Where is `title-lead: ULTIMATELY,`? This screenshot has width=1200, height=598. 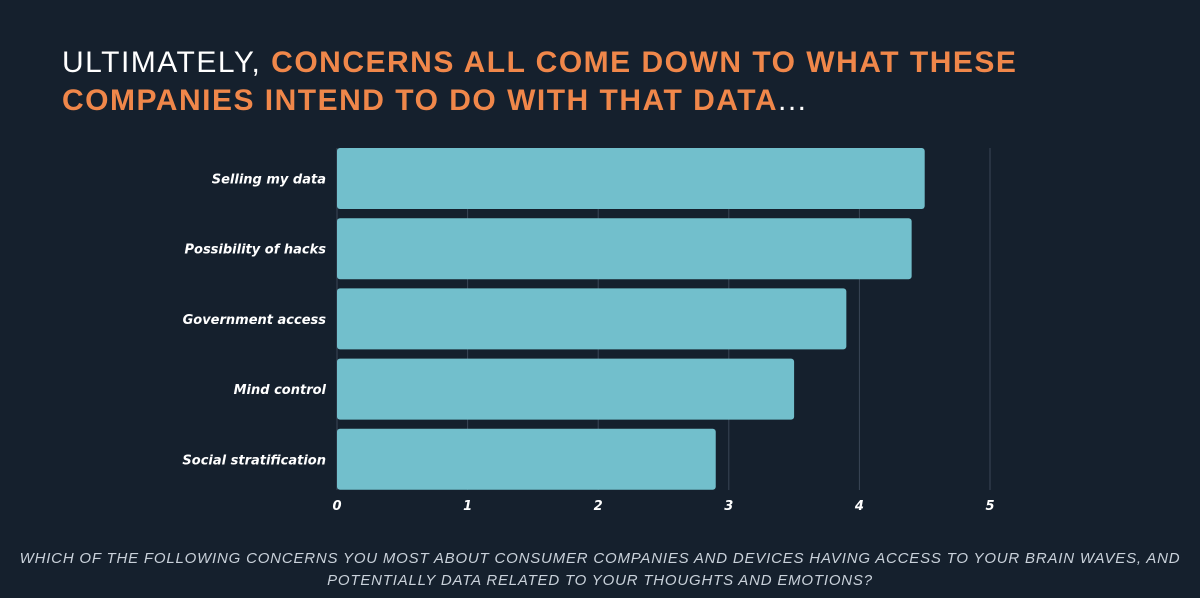
title-lead: ULTIMATELY, is located at coordinates (167, 62).